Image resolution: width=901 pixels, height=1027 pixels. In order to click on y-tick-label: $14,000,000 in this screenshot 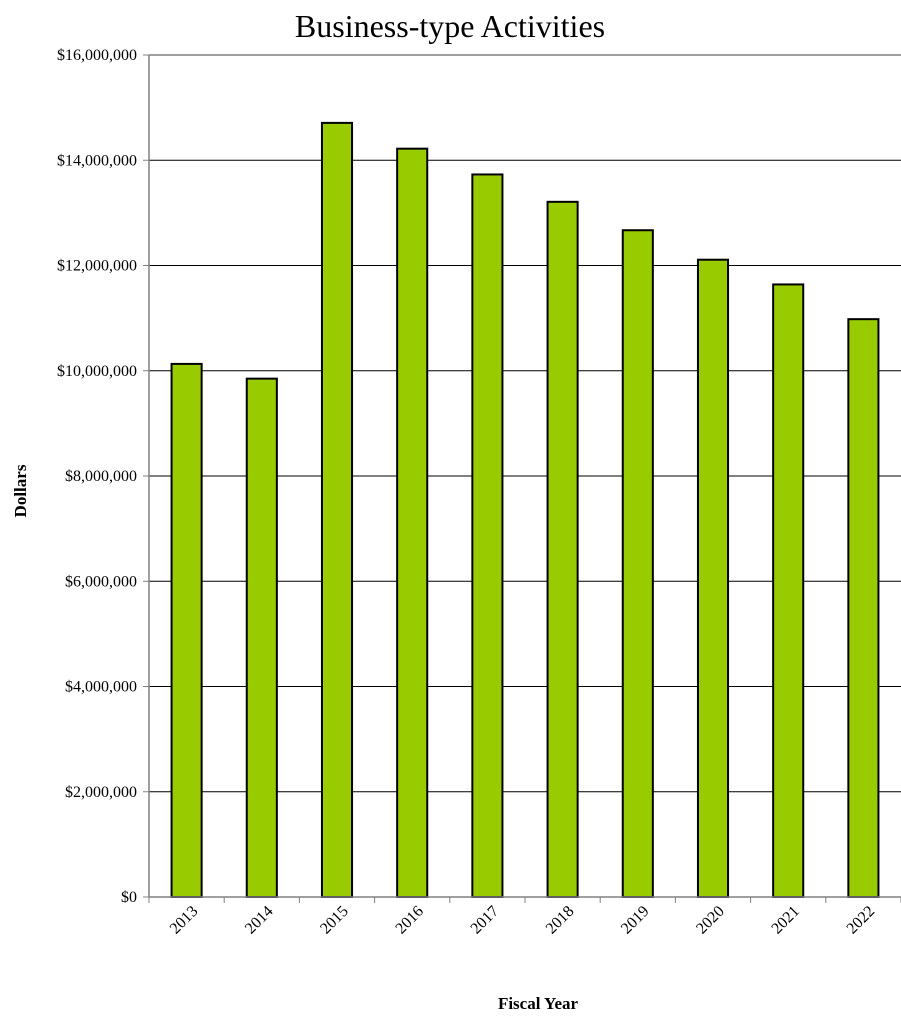, I will do `click(97, 160)`.